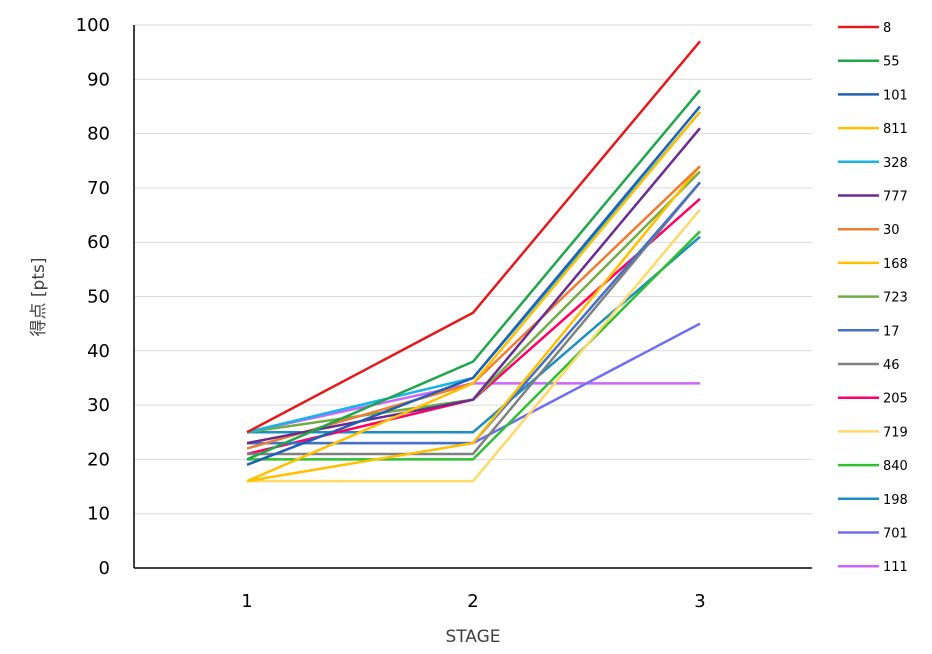 Image resolution: width=932 pixels, height=654 pixels. Describe the element at coordinates (98, 297) in the screenshot. I see `y-tick-label: 50` at that location.